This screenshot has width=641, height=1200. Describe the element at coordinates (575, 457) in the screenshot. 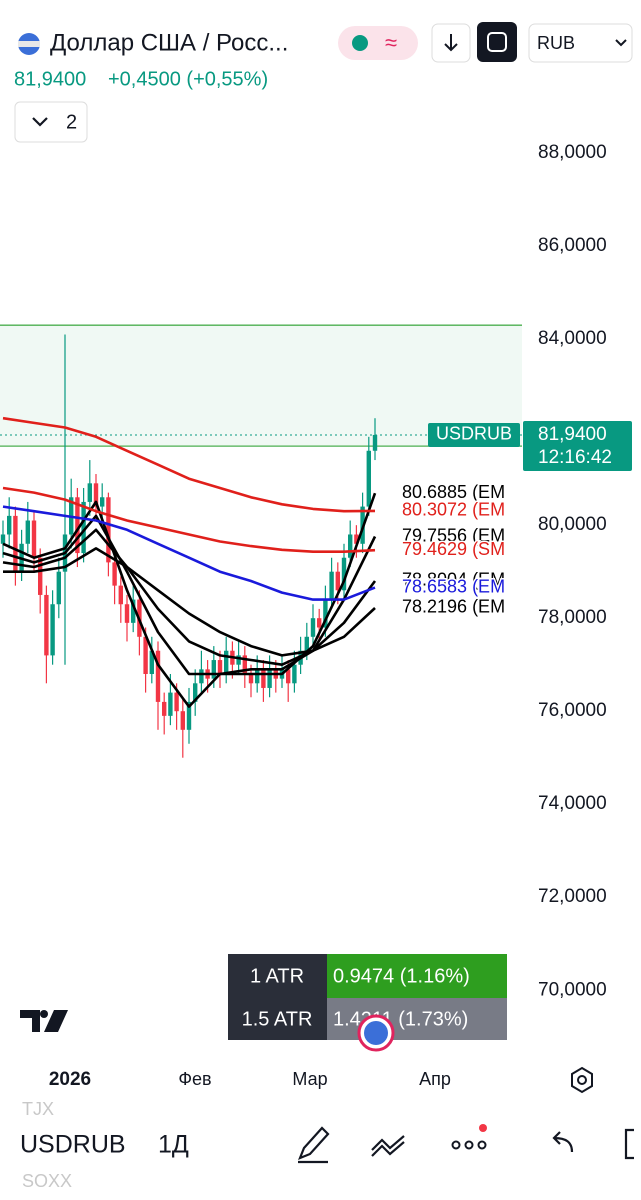

I see `price-tag-countdown: 12:16:42` at that location.